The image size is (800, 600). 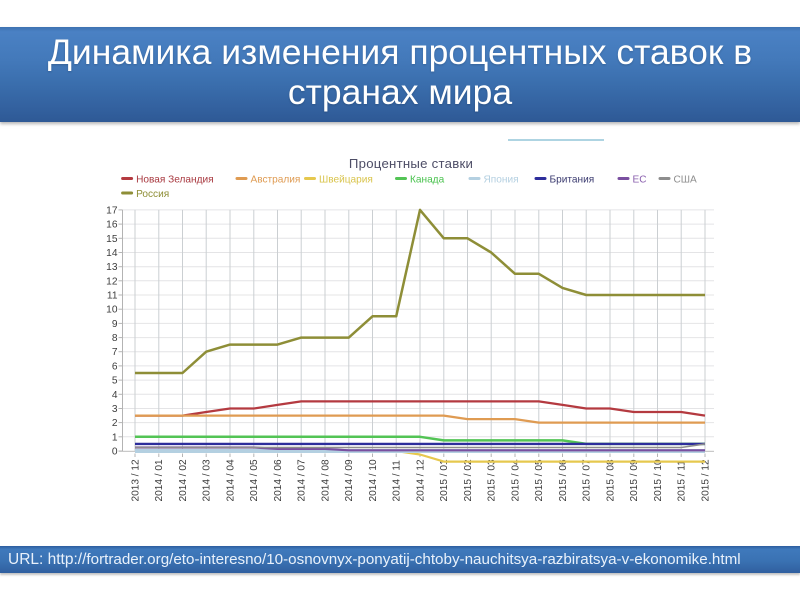 I want to click on svg-text: 2014 / 10, so click(x=373, y=480).